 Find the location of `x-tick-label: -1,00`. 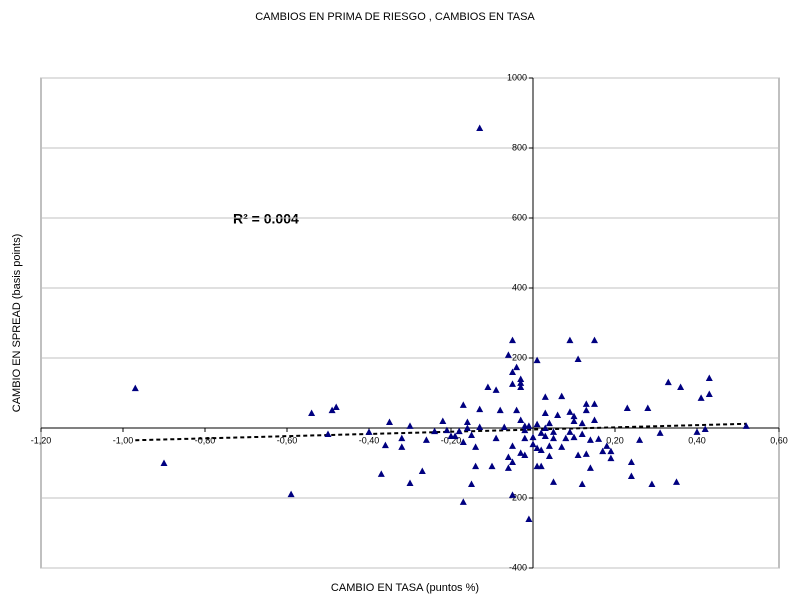

x-tick-label: -1,00 is located at coordinates (123, 440).